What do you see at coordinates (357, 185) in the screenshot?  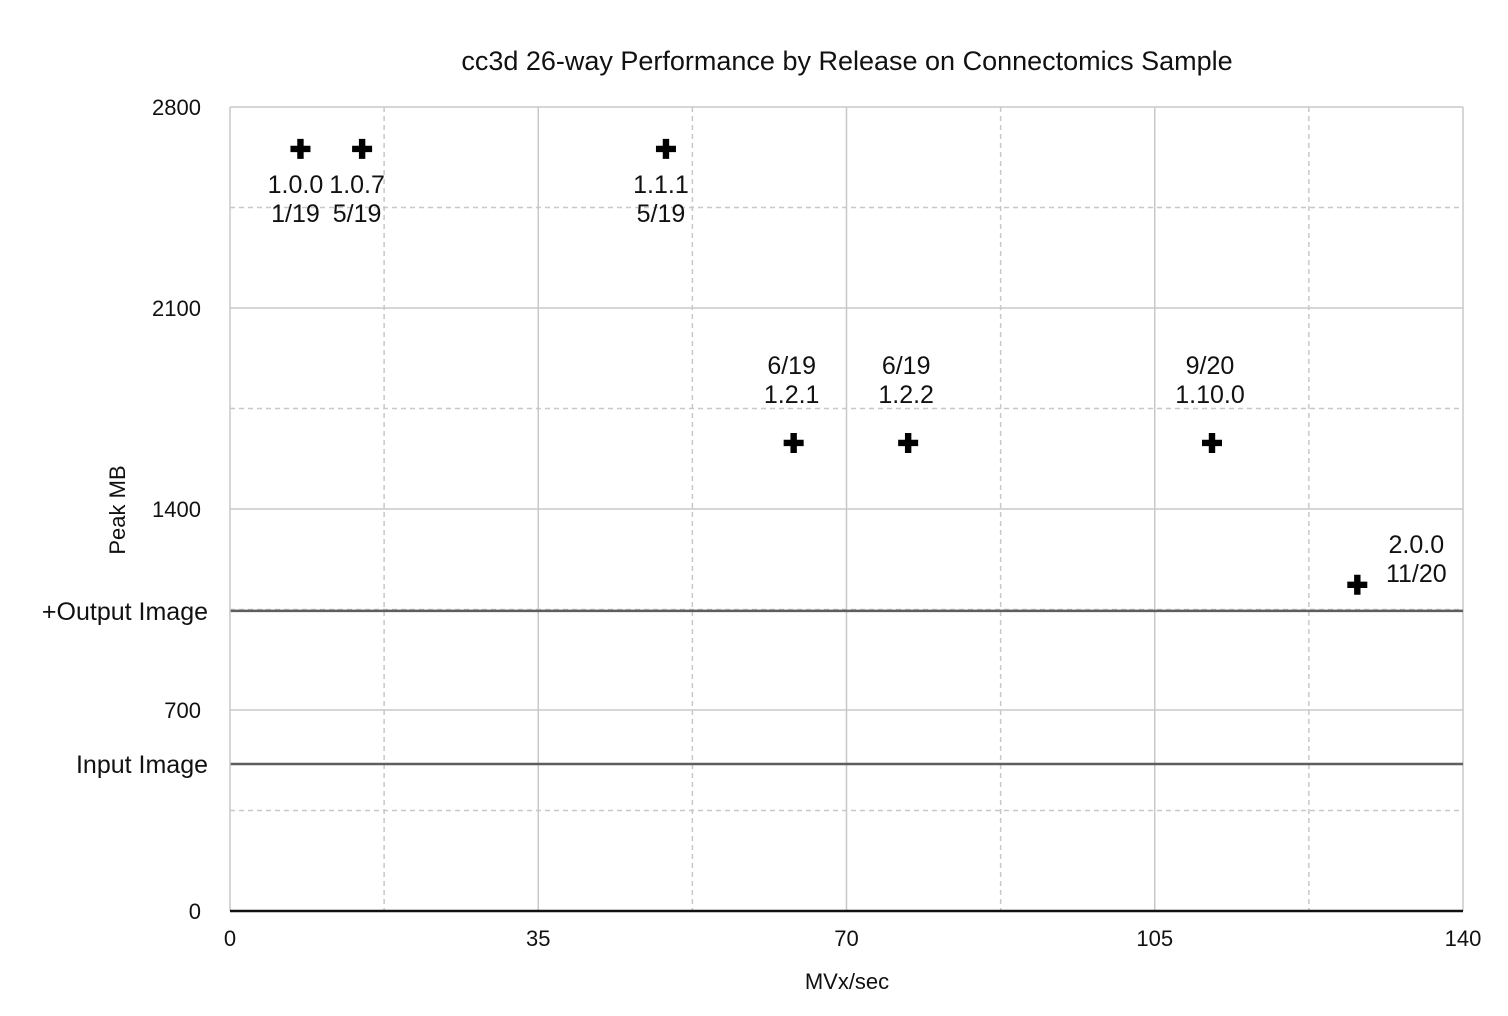 I see `data-point-label: 1.0.7` at bounding box center [357, 185].